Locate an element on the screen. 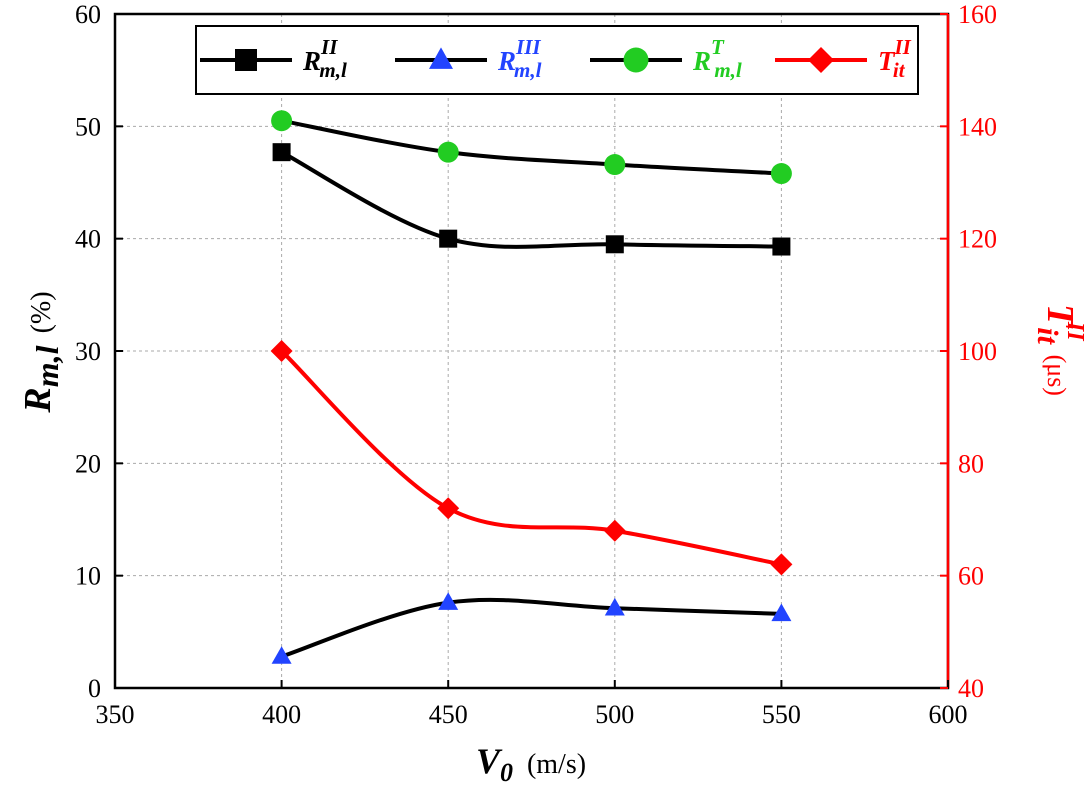  legend-marker-circle is located at coordinates (636, 60).